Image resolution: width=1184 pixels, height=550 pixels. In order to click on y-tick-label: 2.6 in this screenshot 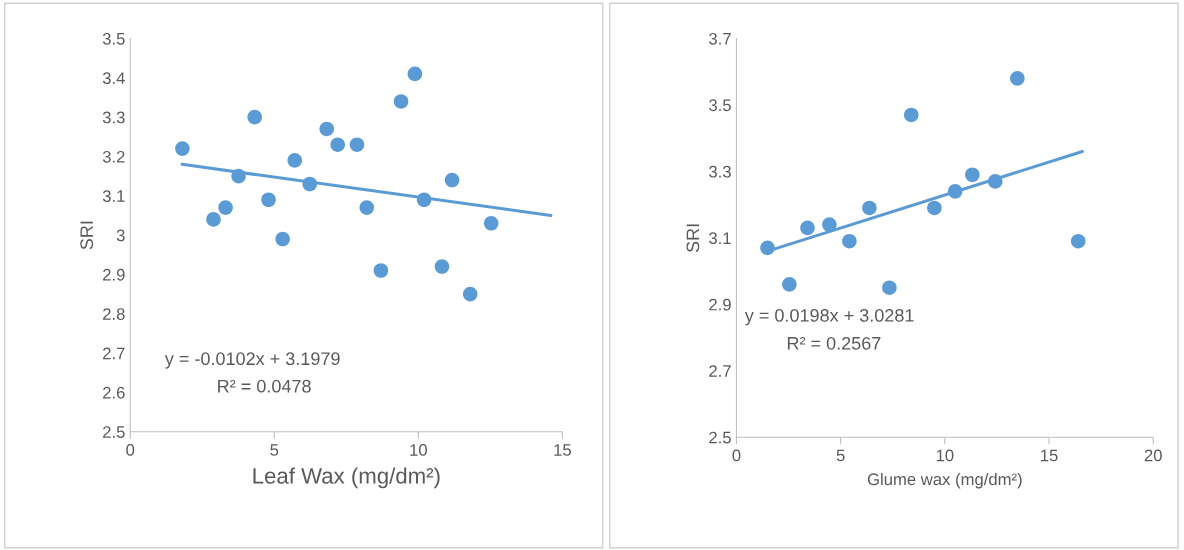, I will do `click(114, 392)`.